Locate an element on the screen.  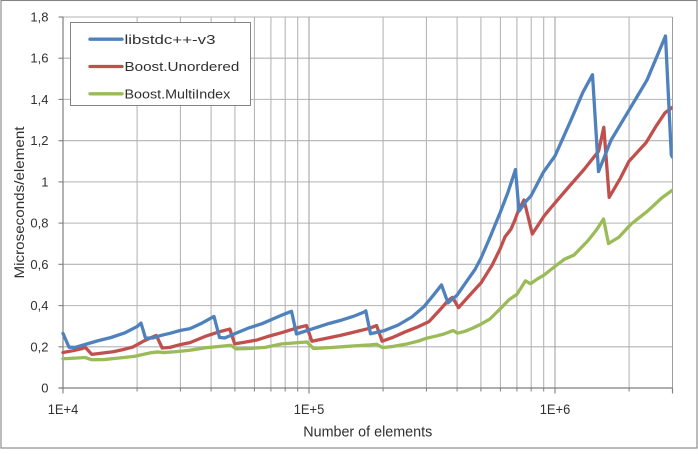
svg-text: 1,6 is located at coordinates (39, 58).